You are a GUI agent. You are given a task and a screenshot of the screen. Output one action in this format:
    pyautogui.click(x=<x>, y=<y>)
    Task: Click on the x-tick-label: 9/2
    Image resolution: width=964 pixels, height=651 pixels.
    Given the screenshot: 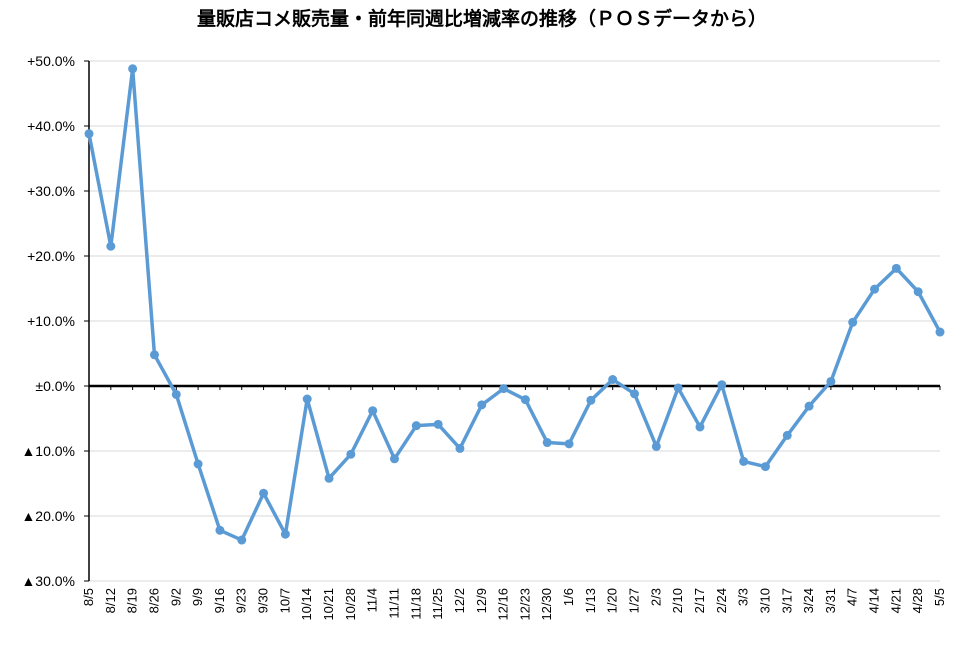 What is the action you would take?
    pyautogui.click(x=175, y=597)
    